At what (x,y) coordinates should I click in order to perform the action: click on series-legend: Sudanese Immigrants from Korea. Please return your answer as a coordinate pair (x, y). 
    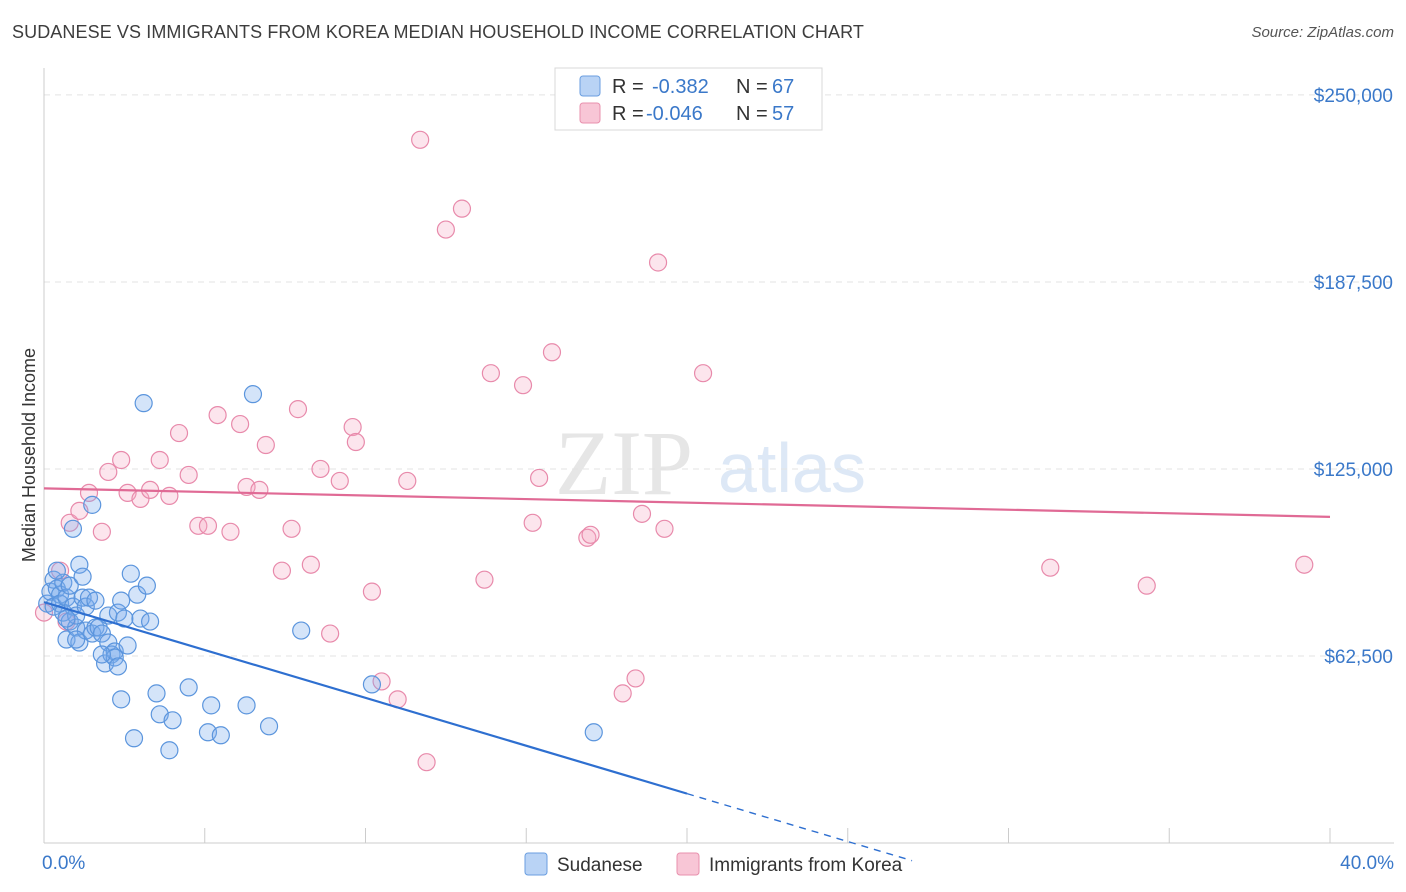
    Looking at the image, I should click on (713, 864).